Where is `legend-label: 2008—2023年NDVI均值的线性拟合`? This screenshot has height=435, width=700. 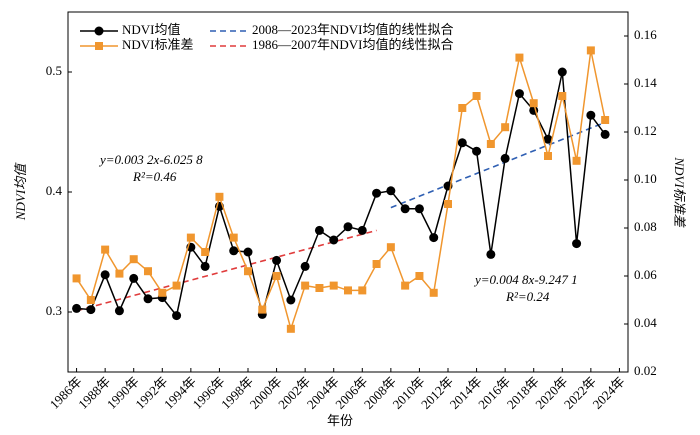 legend-label: 2008—2023年NDVI均值的线性拟合 is located at coordinates (353, 29).